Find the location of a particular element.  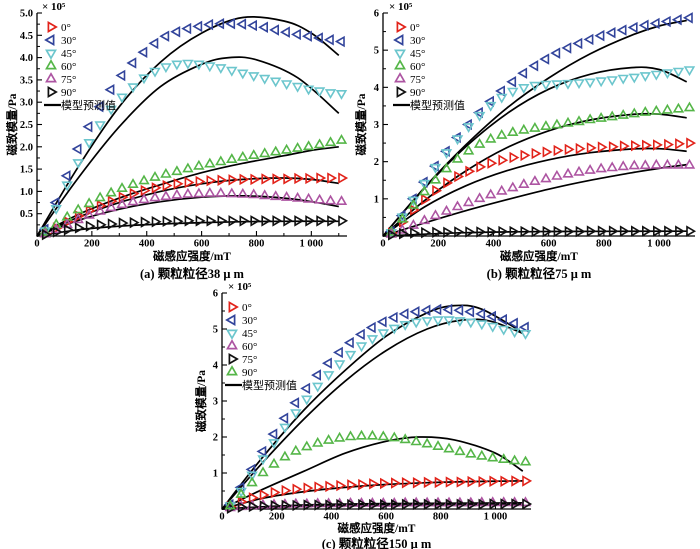

svg-text: 2.5 is located at coordinates (26, 125).